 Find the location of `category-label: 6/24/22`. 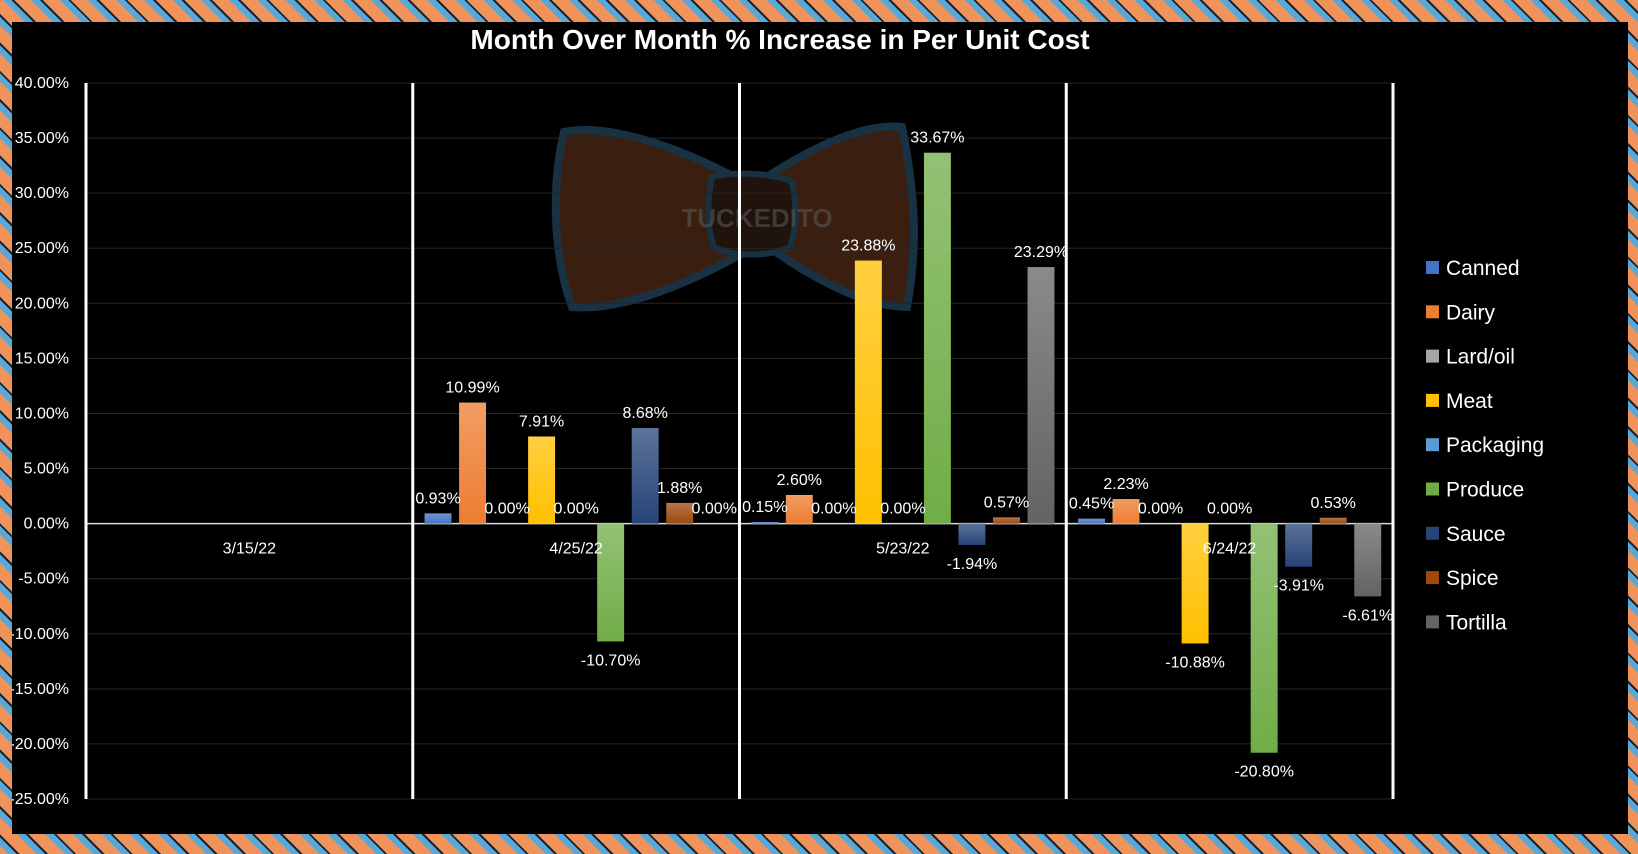

category-label: 6/24/22 is located at coordinates (1229, 549).